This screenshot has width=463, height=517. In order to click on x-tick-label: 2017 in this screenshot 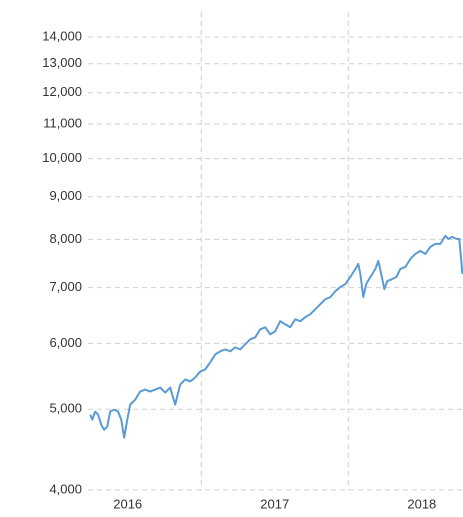, I will do `click(274, 503)`.